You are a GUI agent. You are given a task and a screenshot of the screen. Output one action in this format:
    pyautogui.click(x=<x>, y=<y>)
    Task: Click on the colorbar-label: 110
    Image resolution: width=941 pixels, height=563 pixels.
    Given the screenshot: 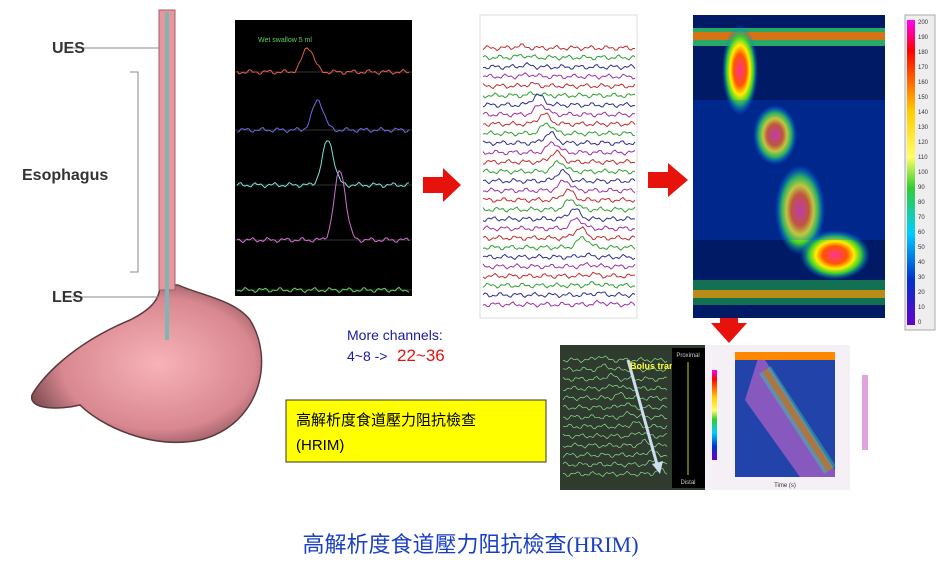 What is the action you would take?
    pyautogui.click(x=923, y=158)
    